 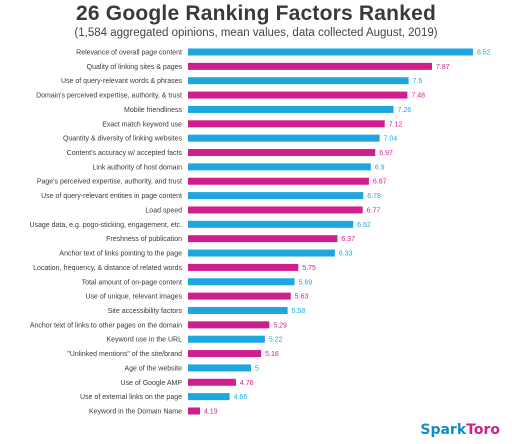 What do you see at coordinates (364, 225) in the screenshot?
I see `value-label: 6.62` at bounding box center [364, 225].